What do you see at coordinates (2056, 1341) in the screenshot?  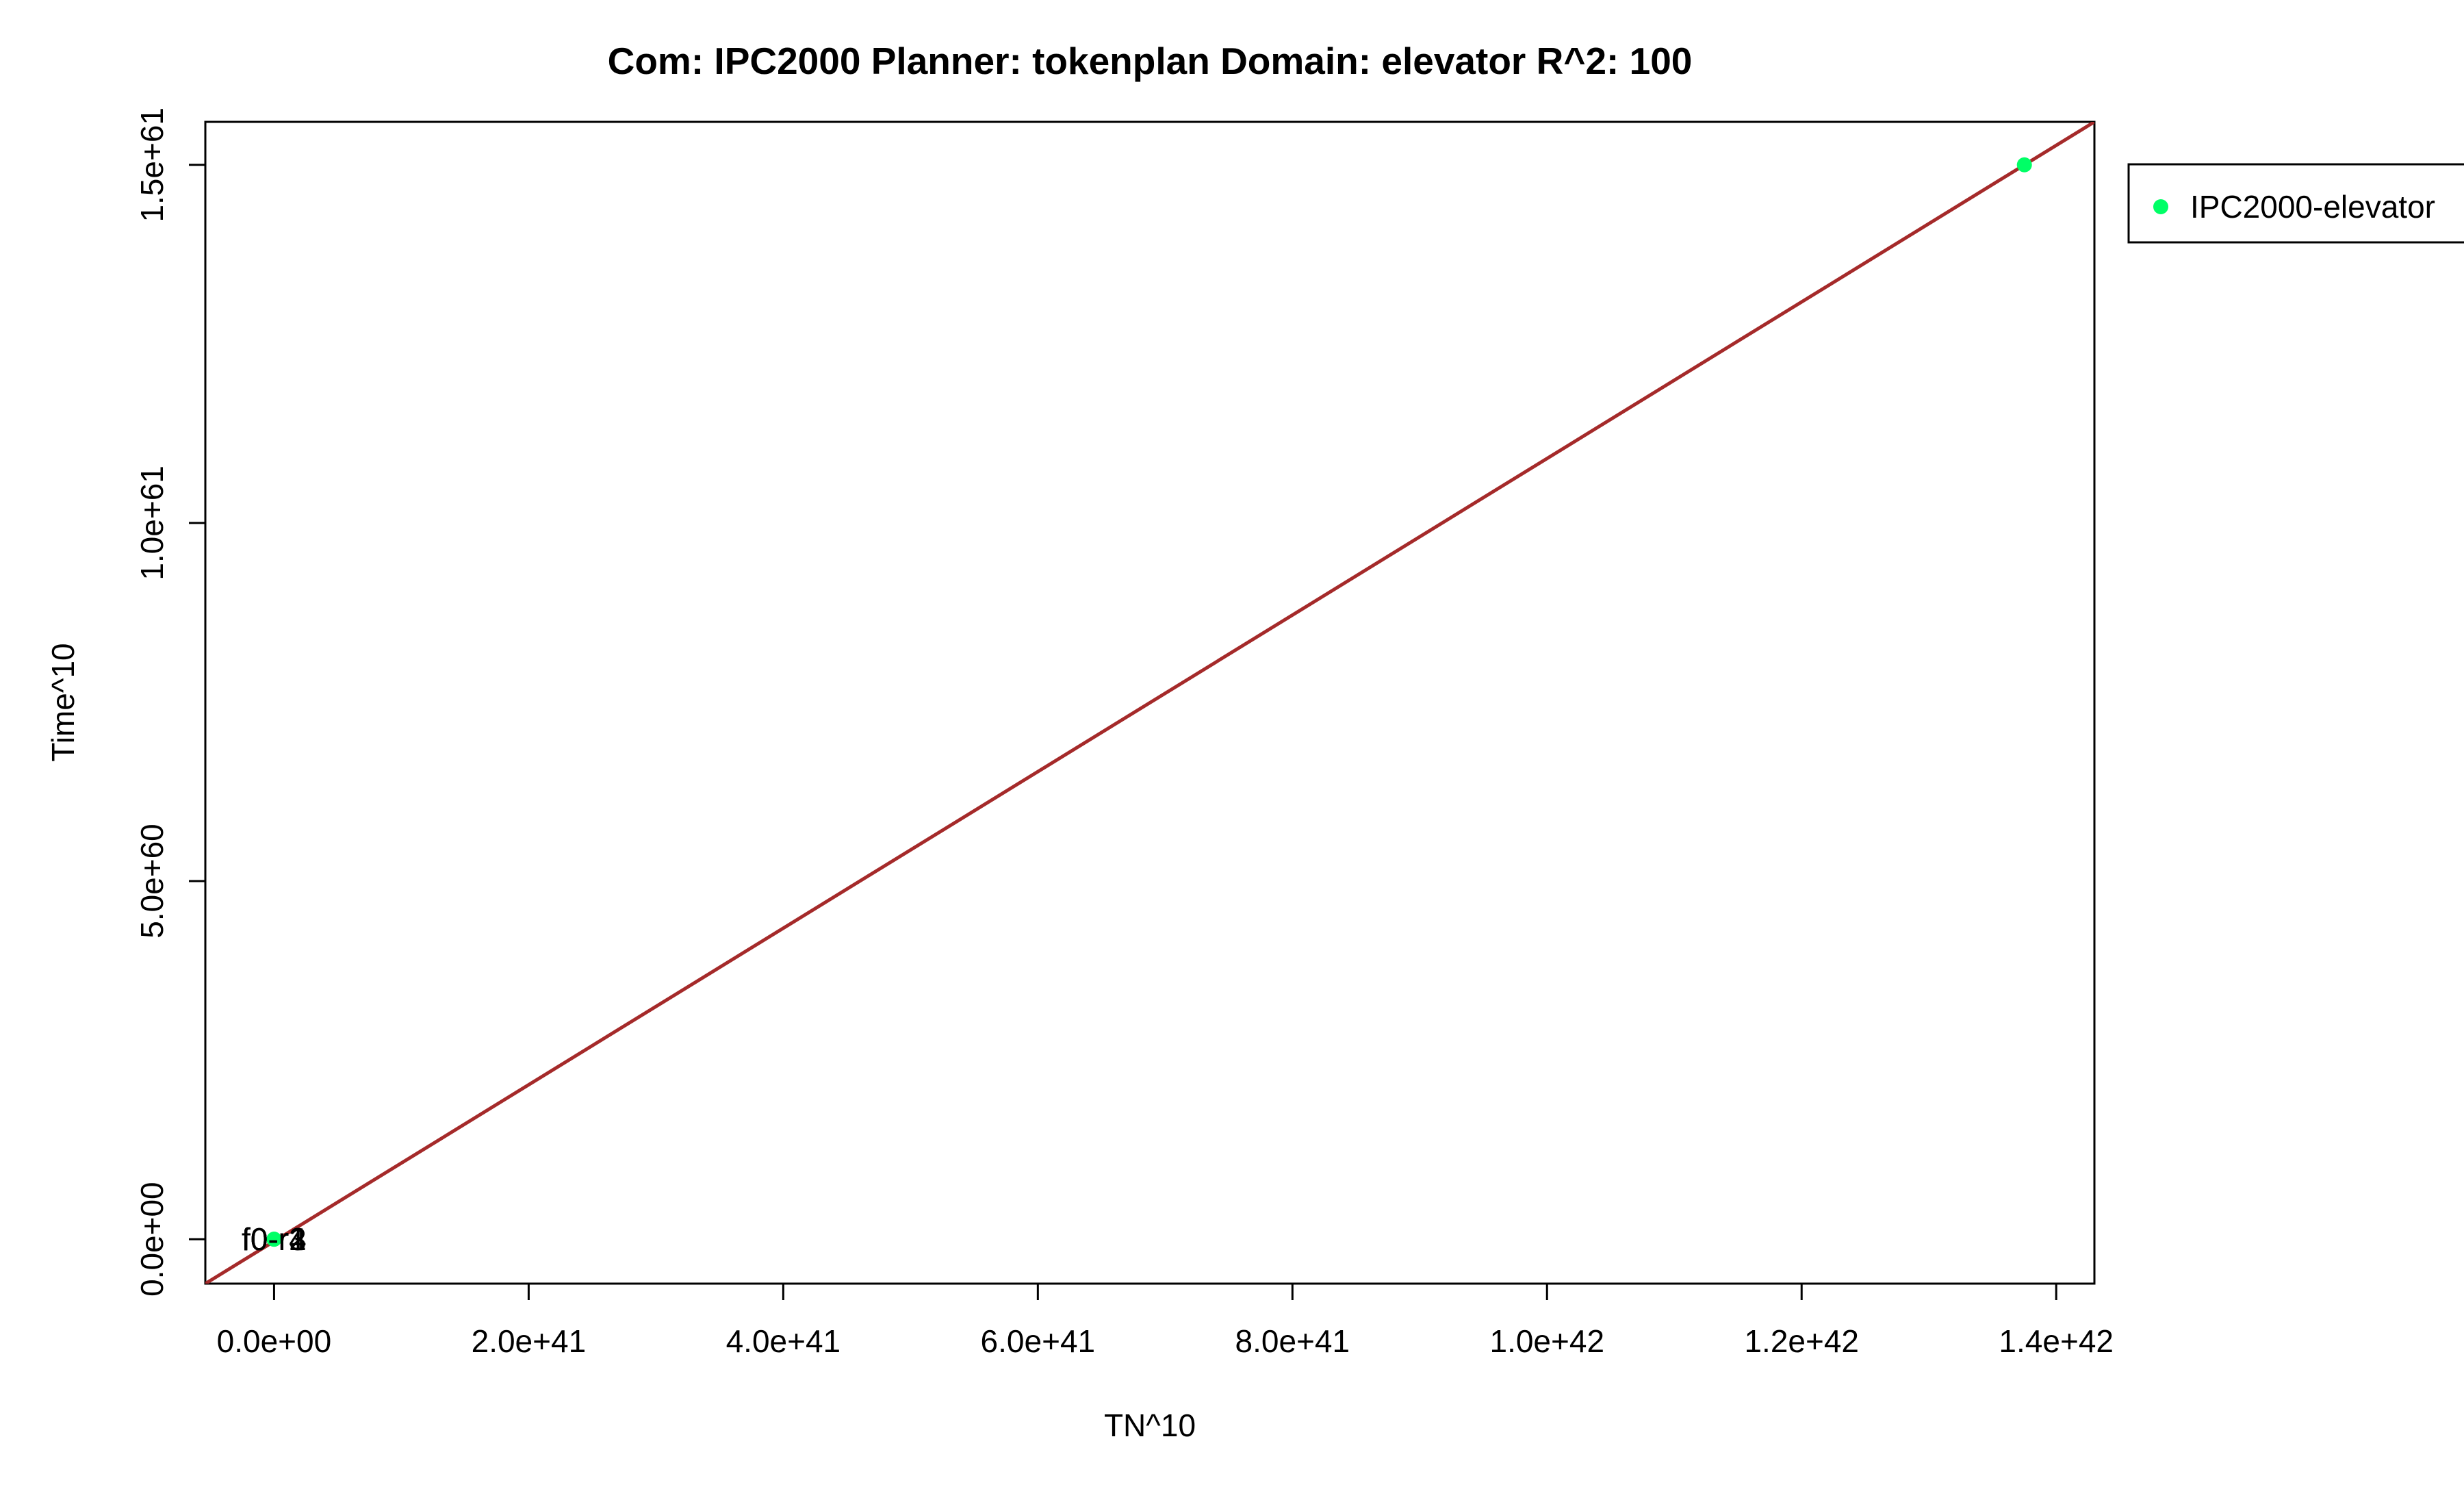 I see `x-tick-label: 1.4e+42` at bounding box center [2056, 1341].